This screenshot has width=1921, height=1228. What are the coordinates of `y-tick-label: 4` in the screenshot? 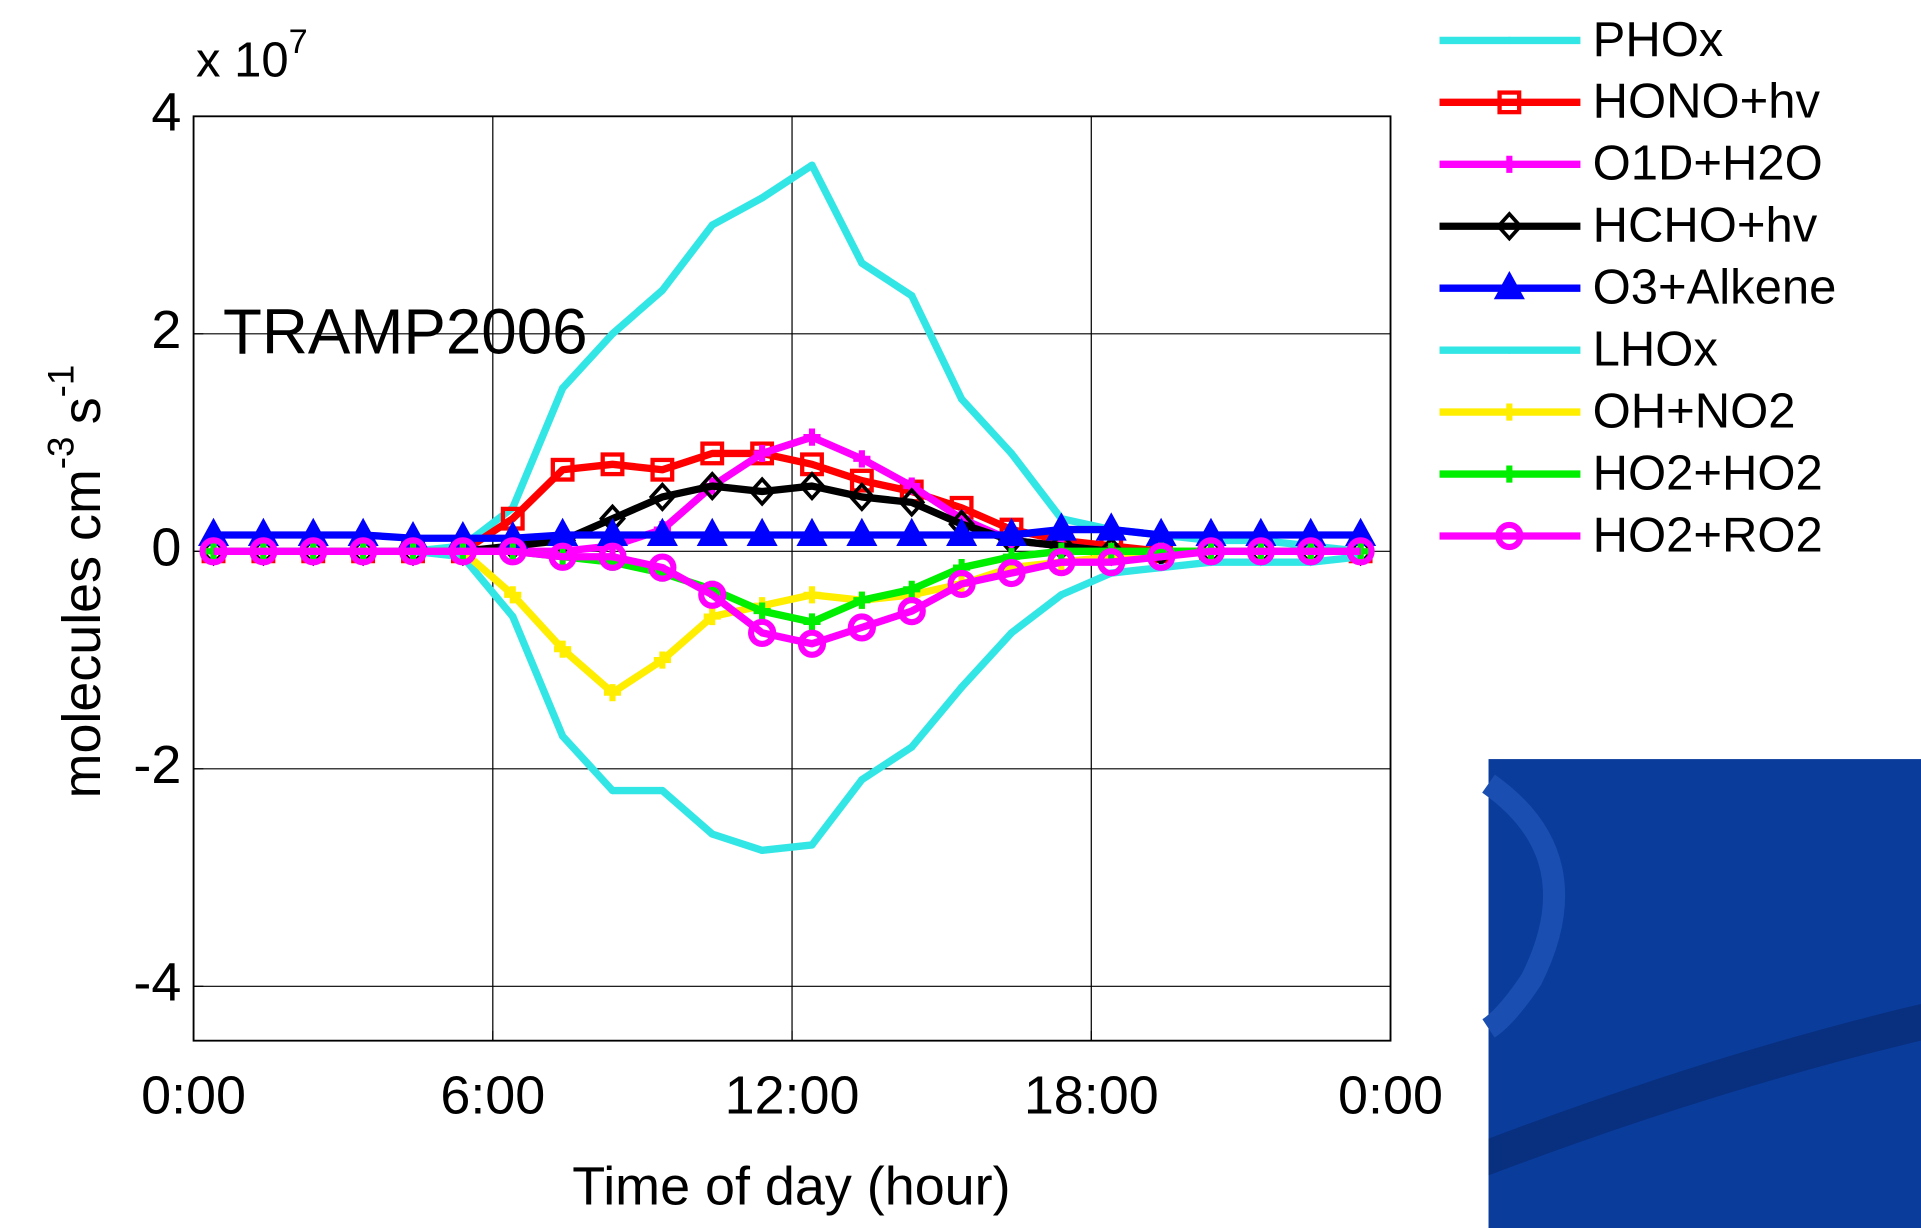 It's located at (166, 113).